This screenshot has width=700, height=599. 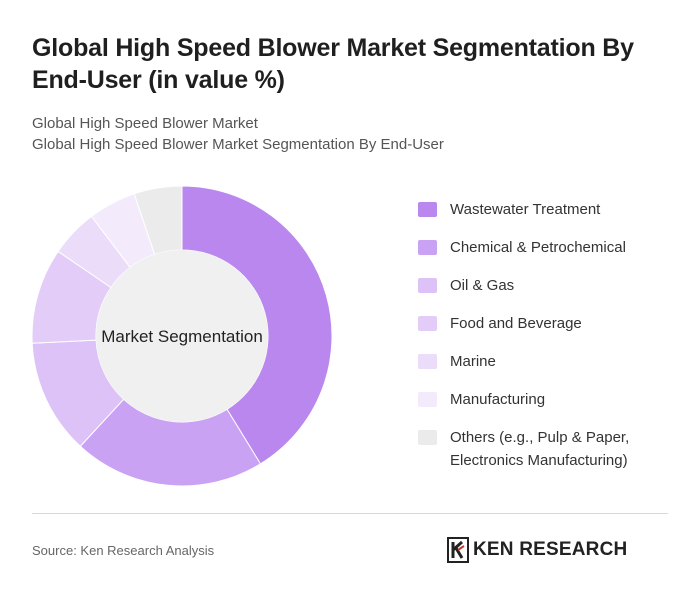 I want to click on legend-label: Marine, so click(x=473, y=361).